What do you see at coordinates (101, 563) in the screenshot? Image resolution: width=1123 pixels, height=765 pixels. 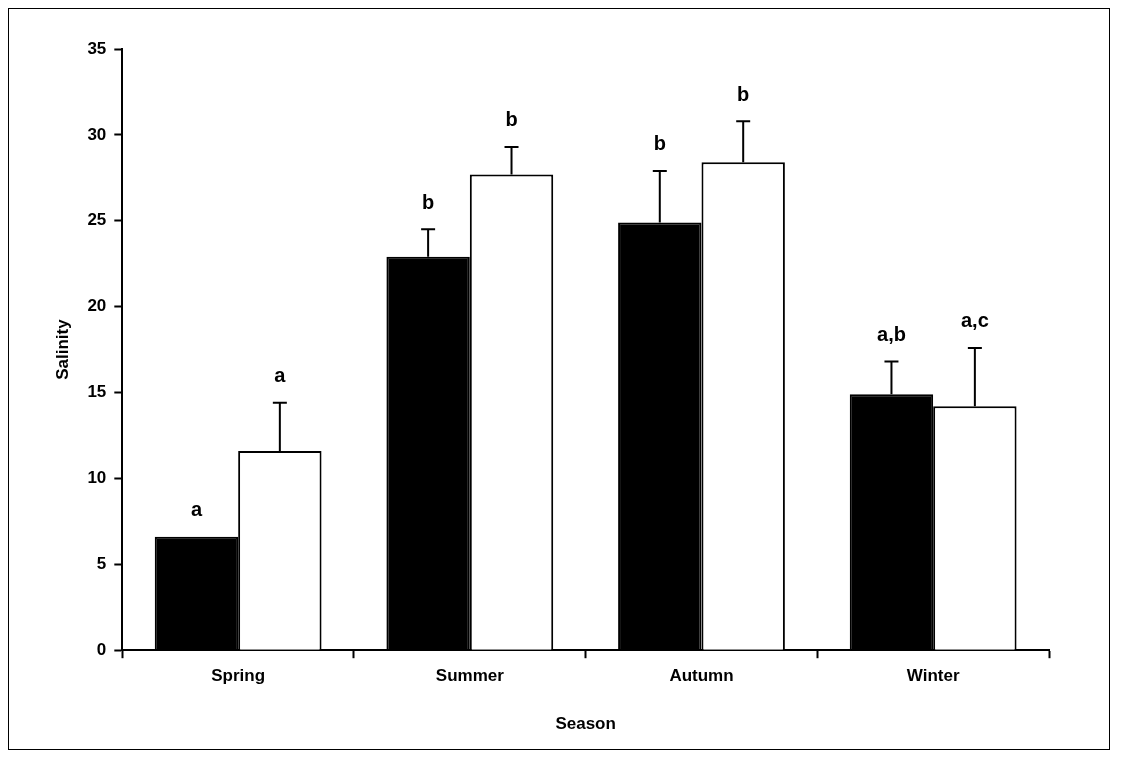 I see `y-tick-label: 5` at bounding box center [101, 563].